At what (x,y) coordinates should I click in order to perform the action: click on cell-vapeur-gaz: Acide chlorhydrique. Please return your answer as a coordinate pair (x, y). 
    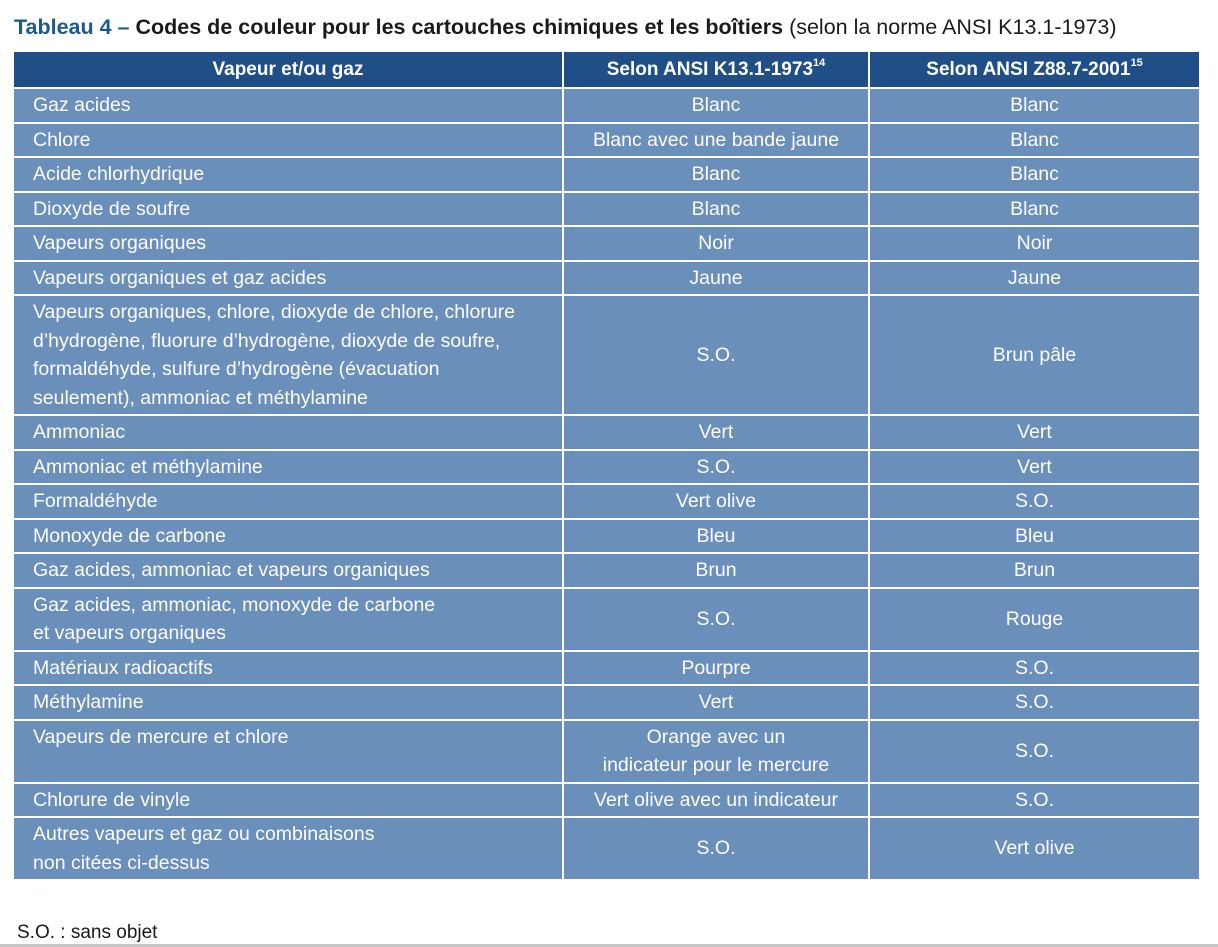
    Looking at the image, I should click on (289, 174).